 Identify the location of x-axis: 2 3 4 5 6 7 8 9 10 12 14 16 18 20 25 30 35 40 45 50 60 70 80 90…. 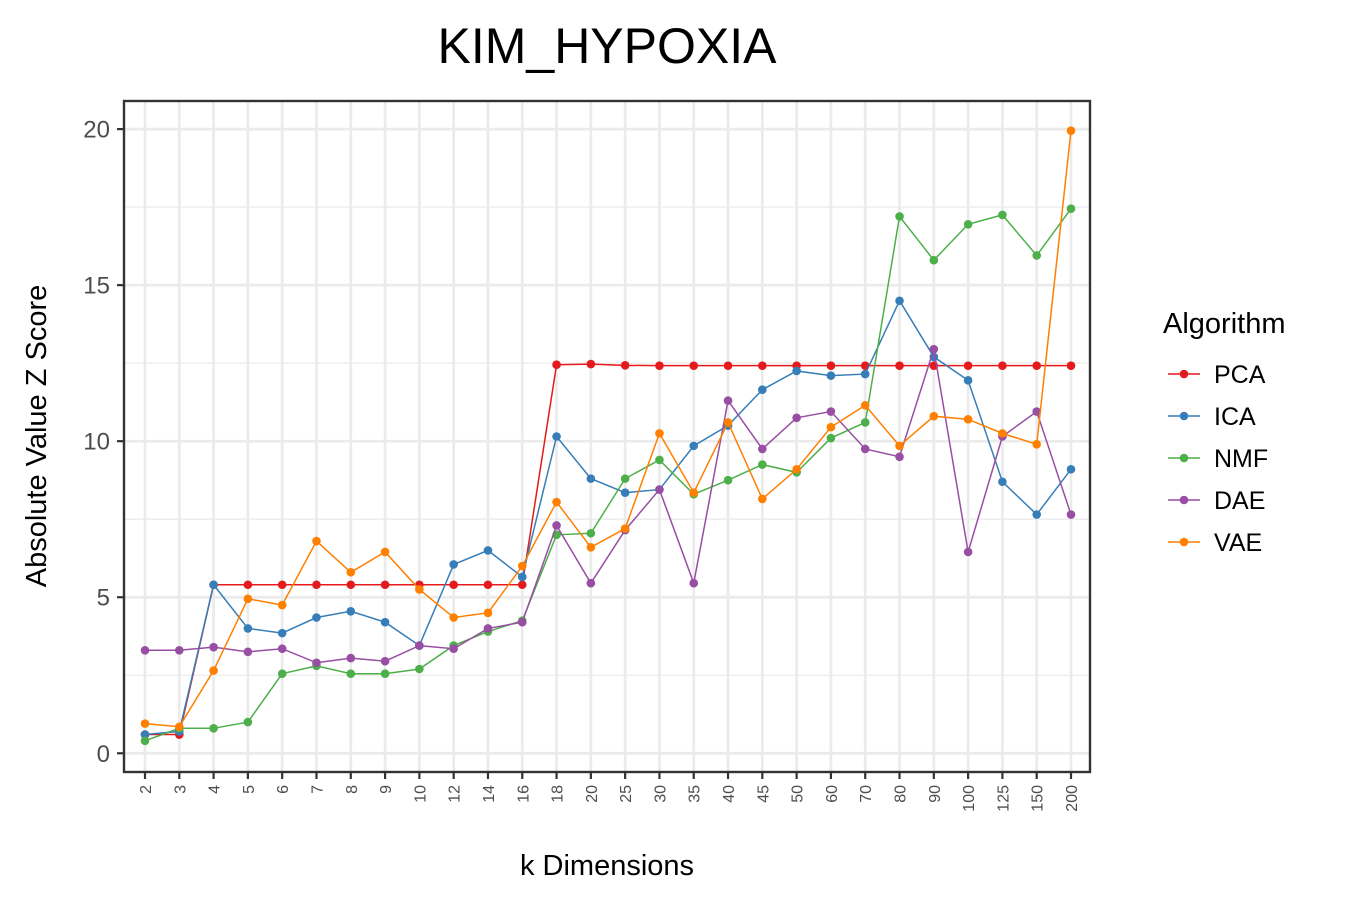
(609, 792).